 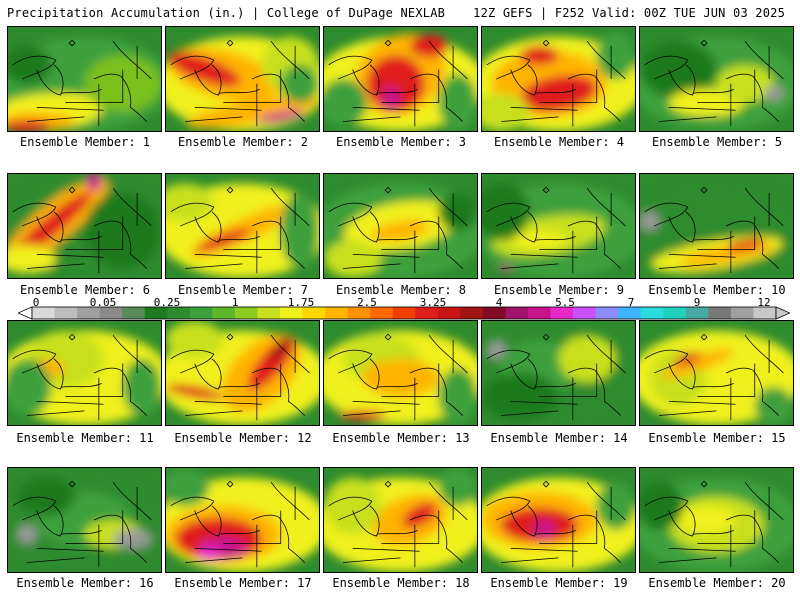 I want to click on ensemble-member-caption-3: Ensemble Member: 3, so click(x=401, y=142).